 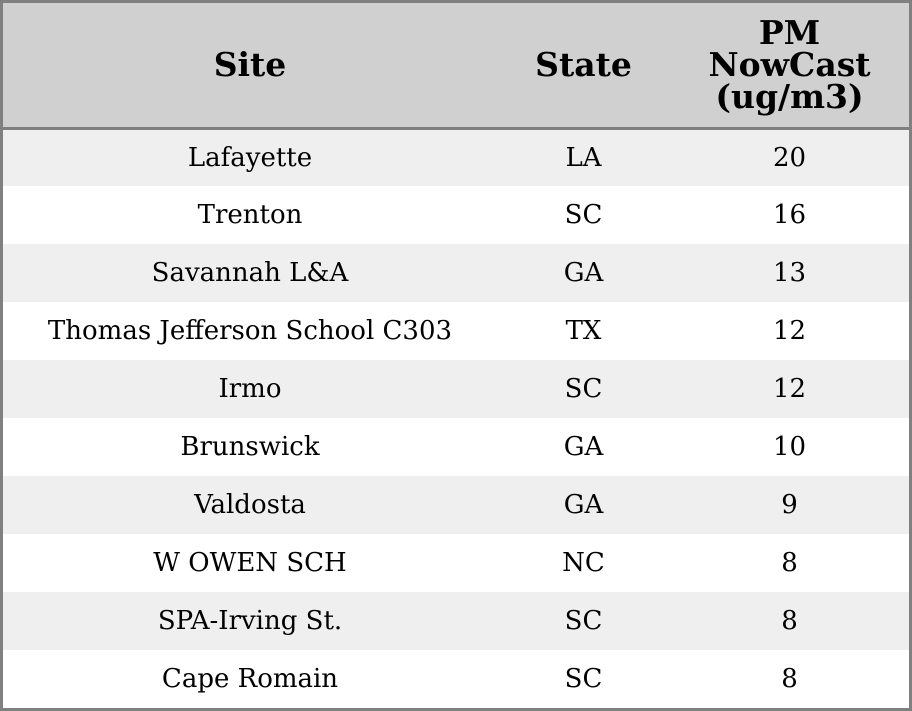 I want to click on cell-site: Brunswick, so click(x=250, y=447).